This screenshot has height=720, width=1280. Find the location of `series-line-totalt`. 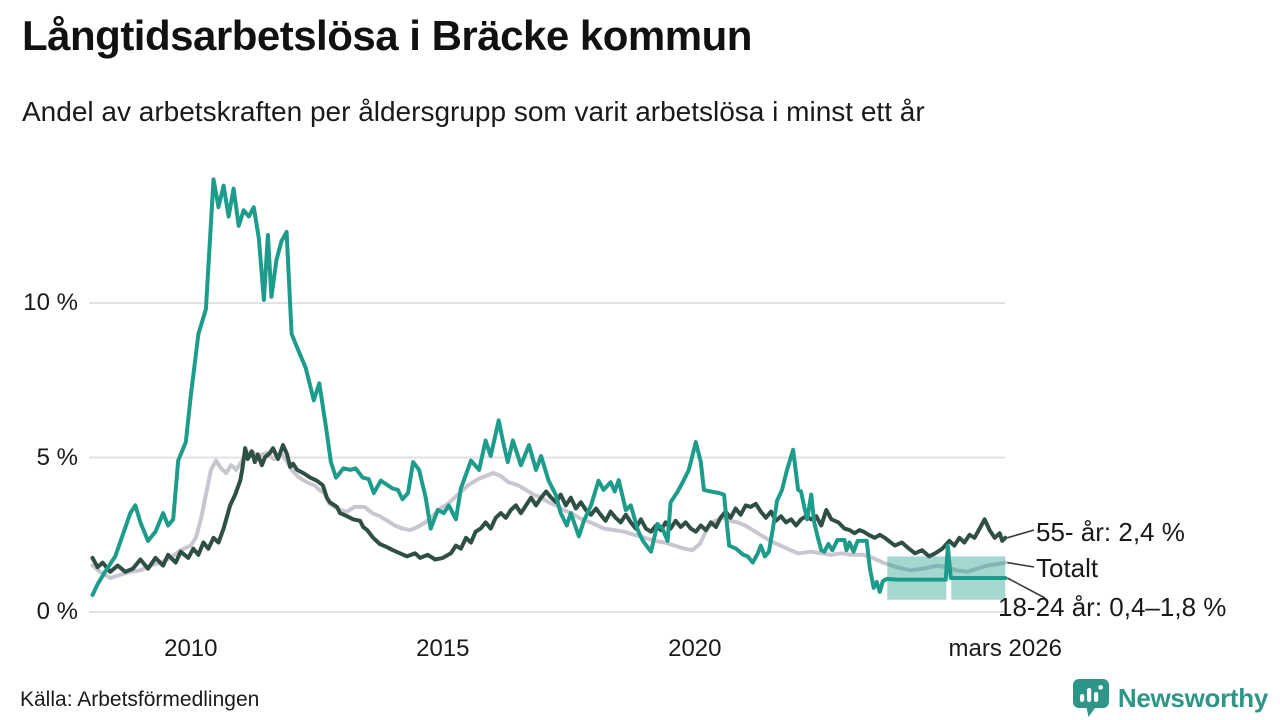

series-line-totalt is located at coordinates (549, 514).